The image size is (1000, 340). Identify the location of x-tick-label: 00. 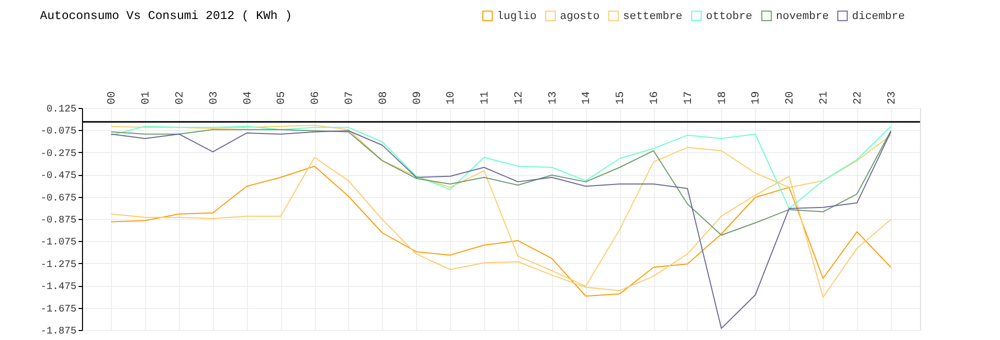
(112, 97).